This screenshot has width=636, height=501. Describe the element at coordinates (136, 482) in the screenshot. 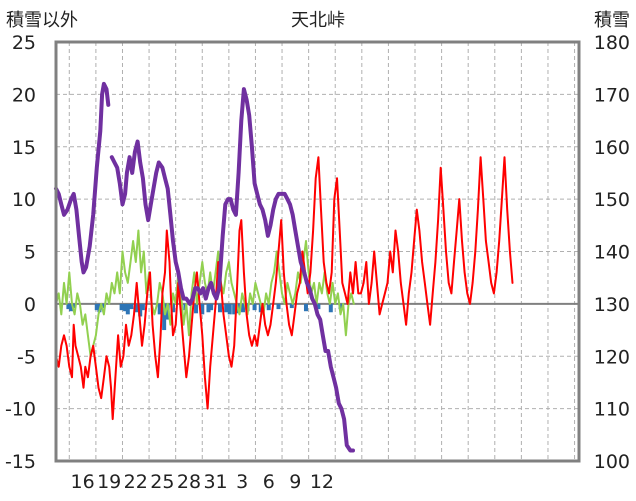

I see `x-tick-label: 22` at that location.